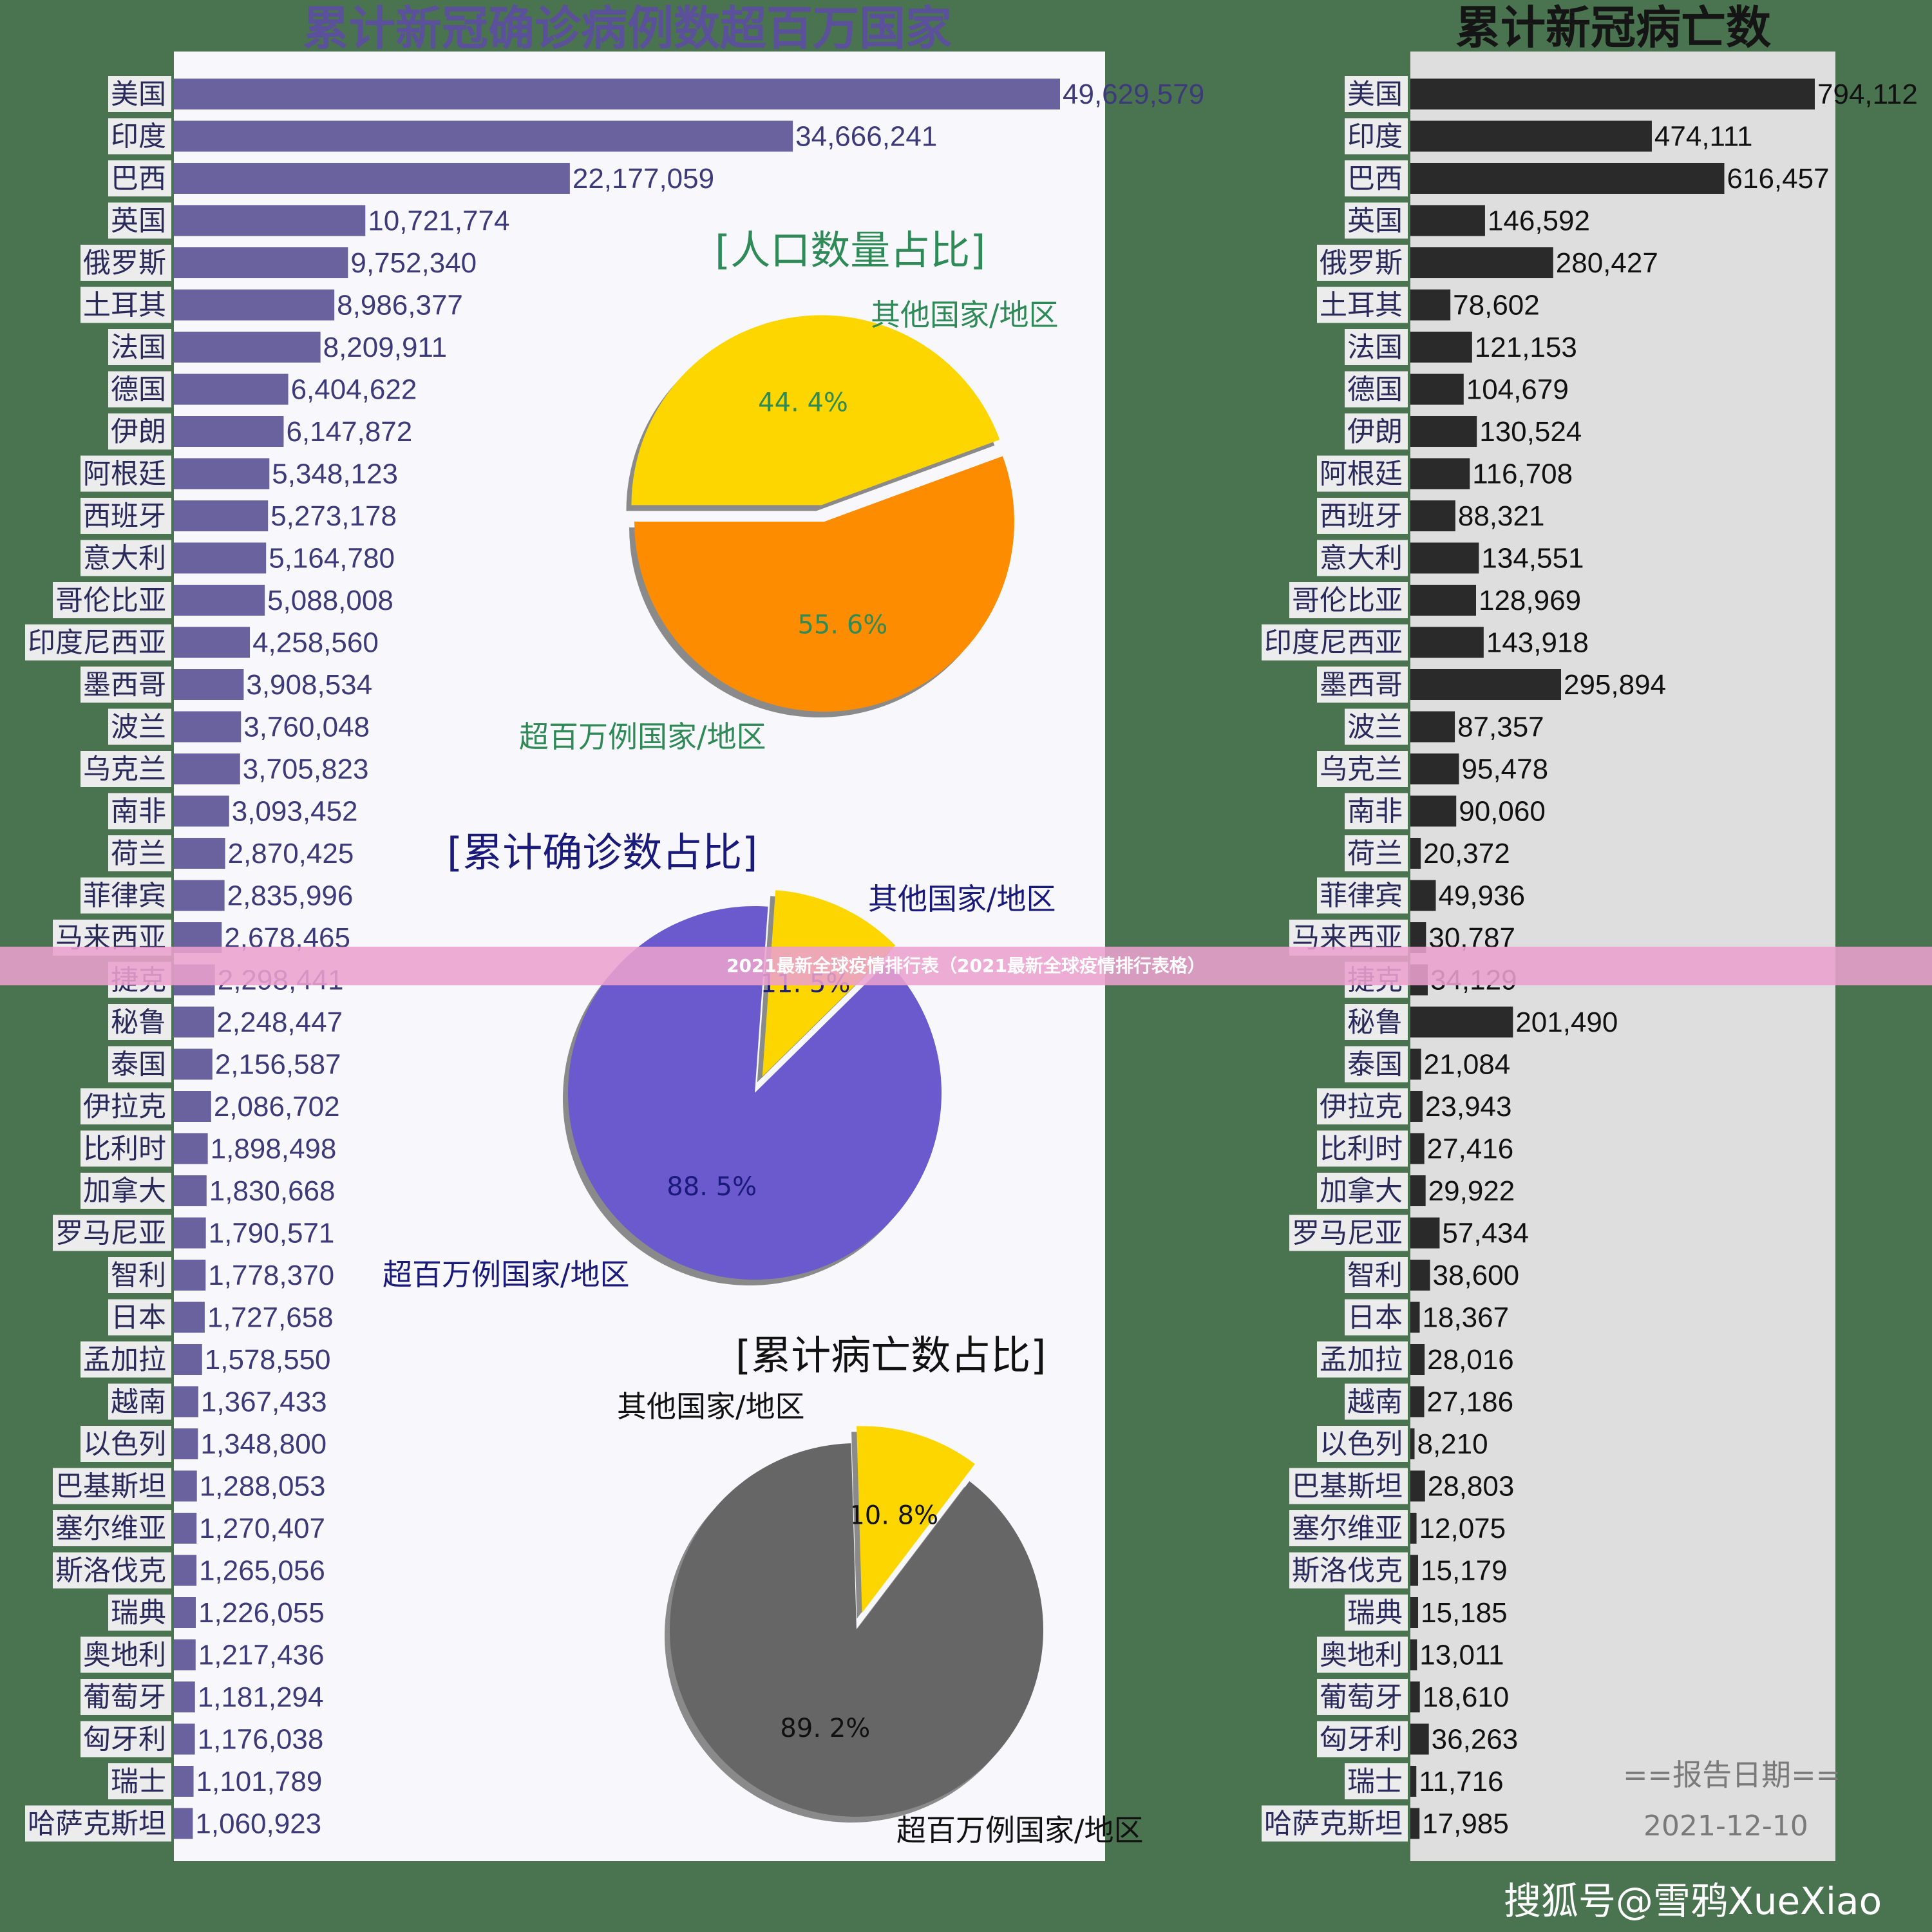 The width and height of the screenshot is (1932, 1932). What do you see at coordinates (965, 315) in the screenshot?
I see `population-pie-label-other: 其他国家/地区` at bounding box center [965, 315].